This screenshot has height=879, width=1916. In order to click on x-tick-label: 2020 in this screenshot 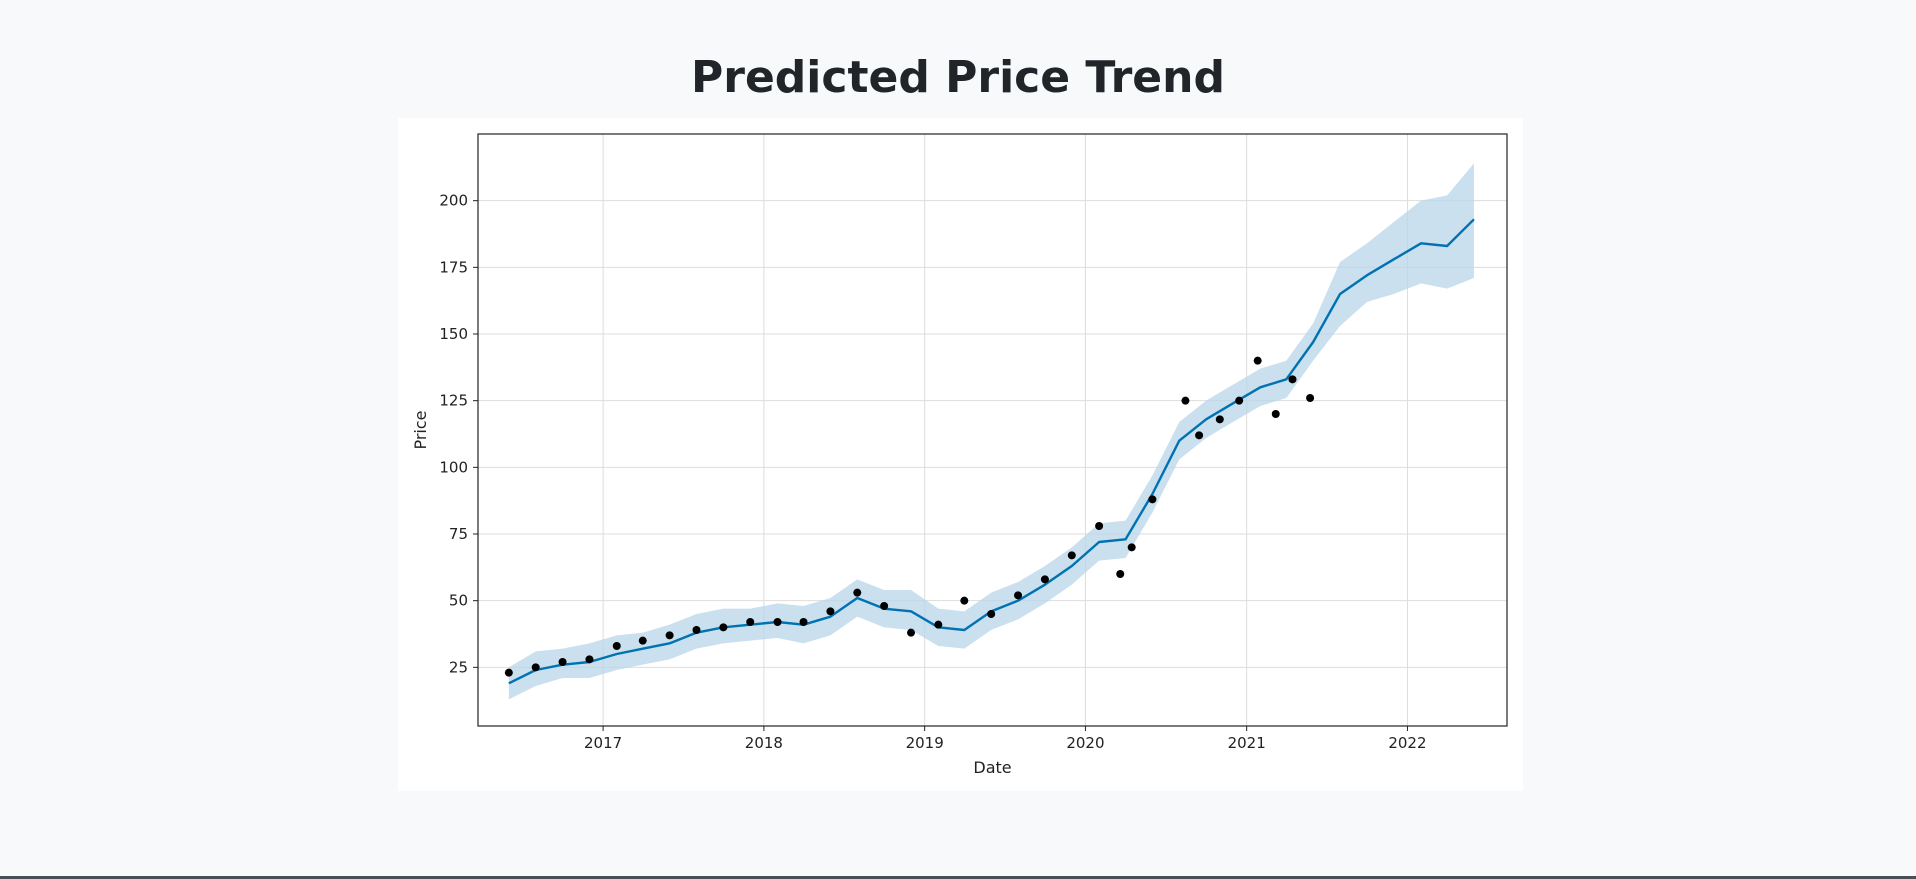, I will do `click(1085, 743)`.